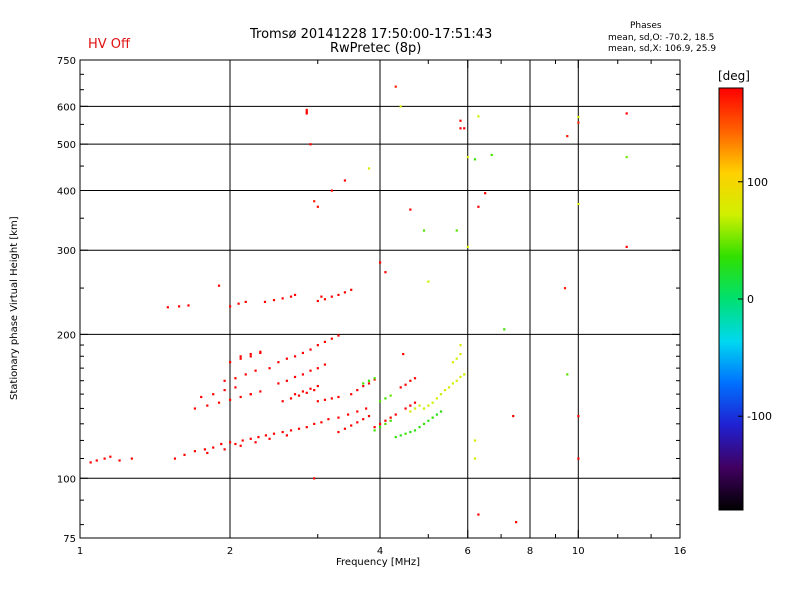  Describe the element at coordinates (380, 551) in the screenshot. I see `x-tick-label: 4` at that location.